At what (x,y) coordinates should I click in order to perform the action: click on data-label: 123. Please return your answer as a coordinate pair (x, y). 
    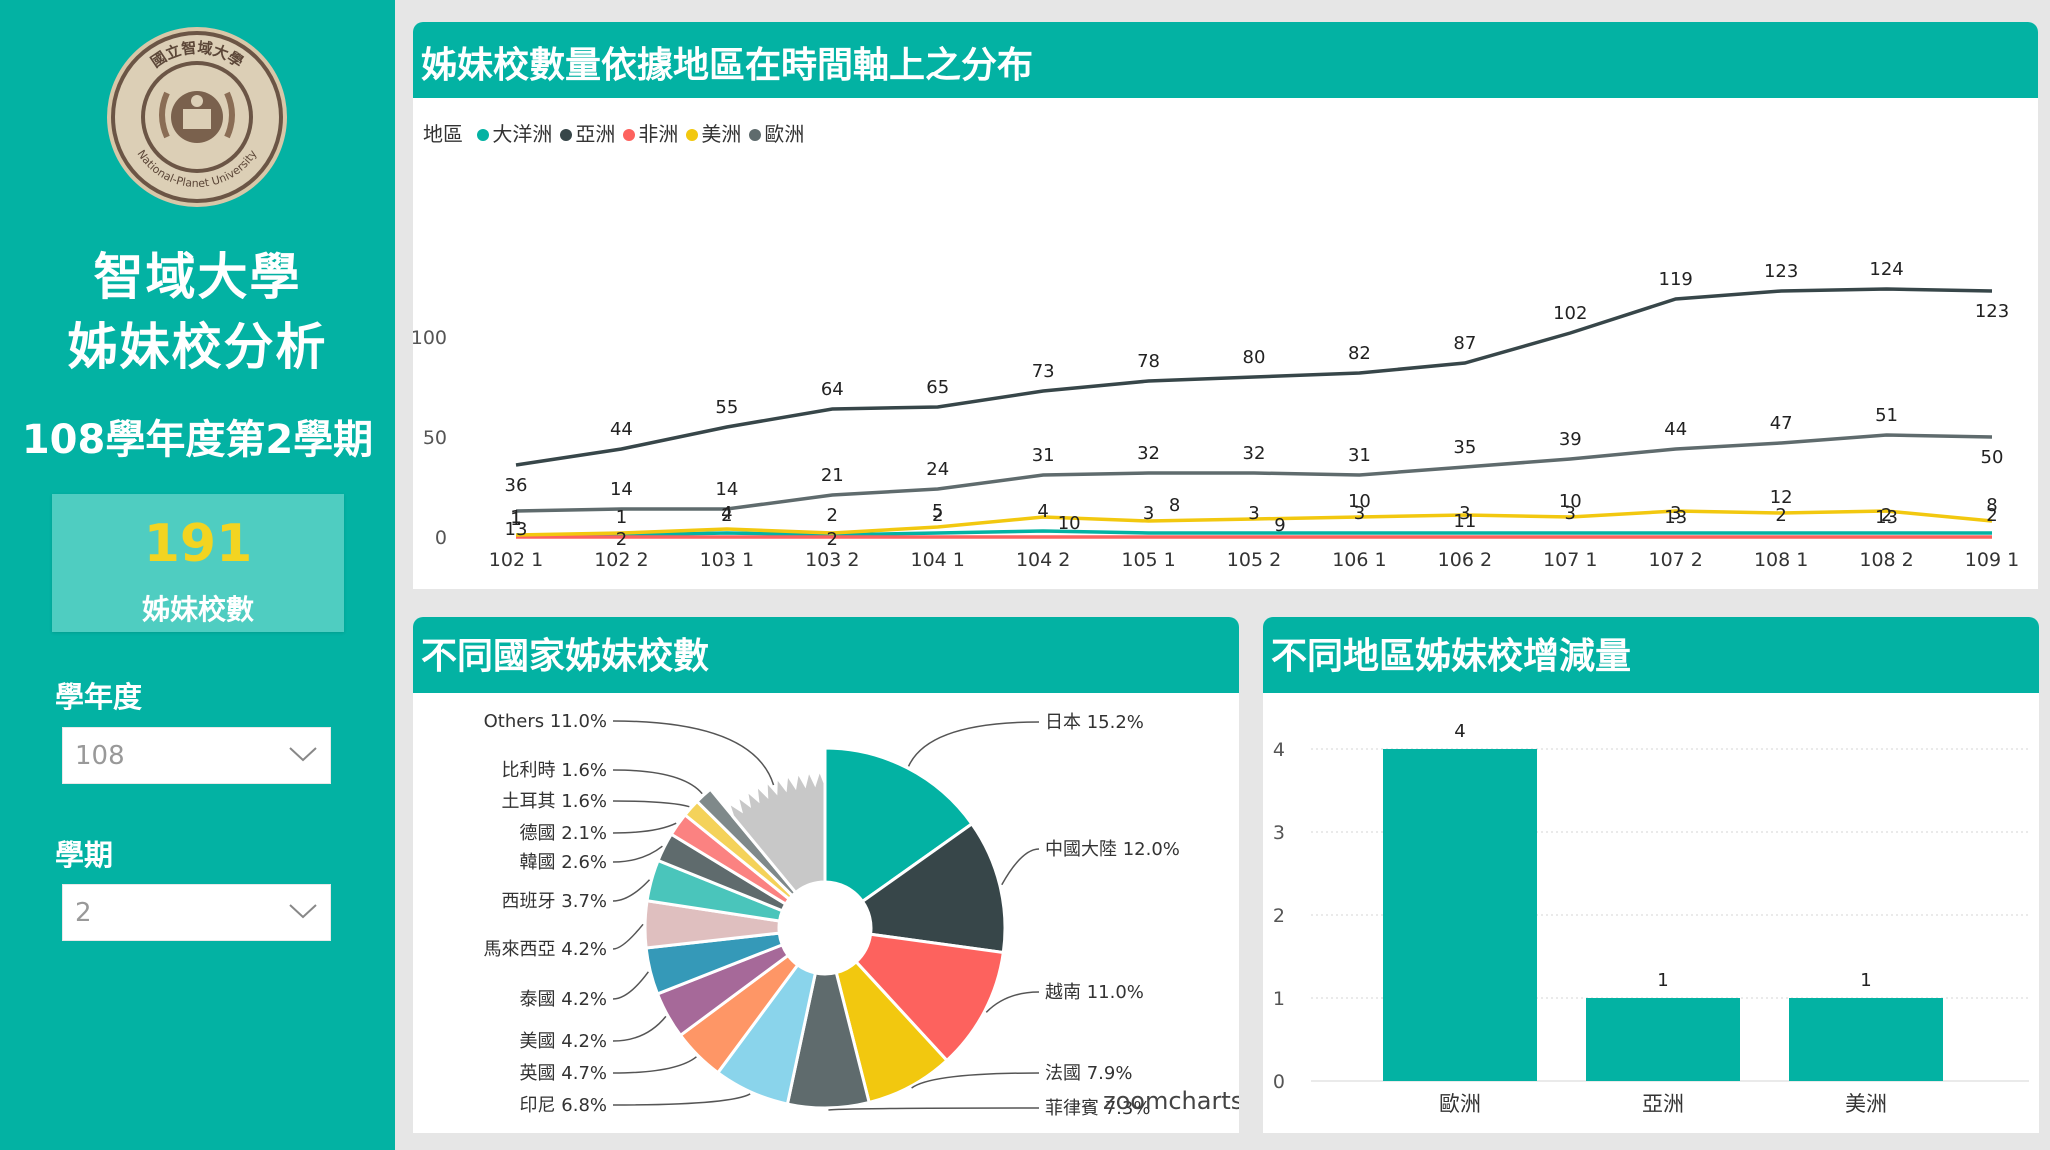
    Looking at the image, I should click on (1781, 271).